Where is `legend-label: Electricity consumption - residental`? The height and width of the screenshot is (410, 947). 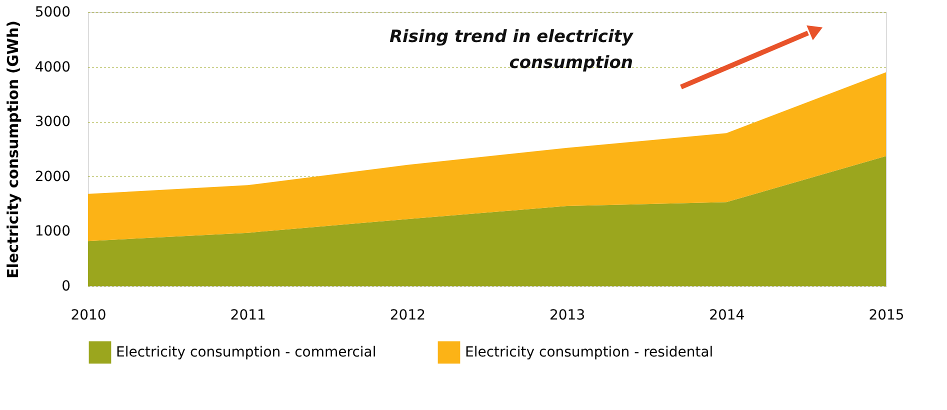 legend-label: Electricity consumption - residental is located at coordinates (589, 352).